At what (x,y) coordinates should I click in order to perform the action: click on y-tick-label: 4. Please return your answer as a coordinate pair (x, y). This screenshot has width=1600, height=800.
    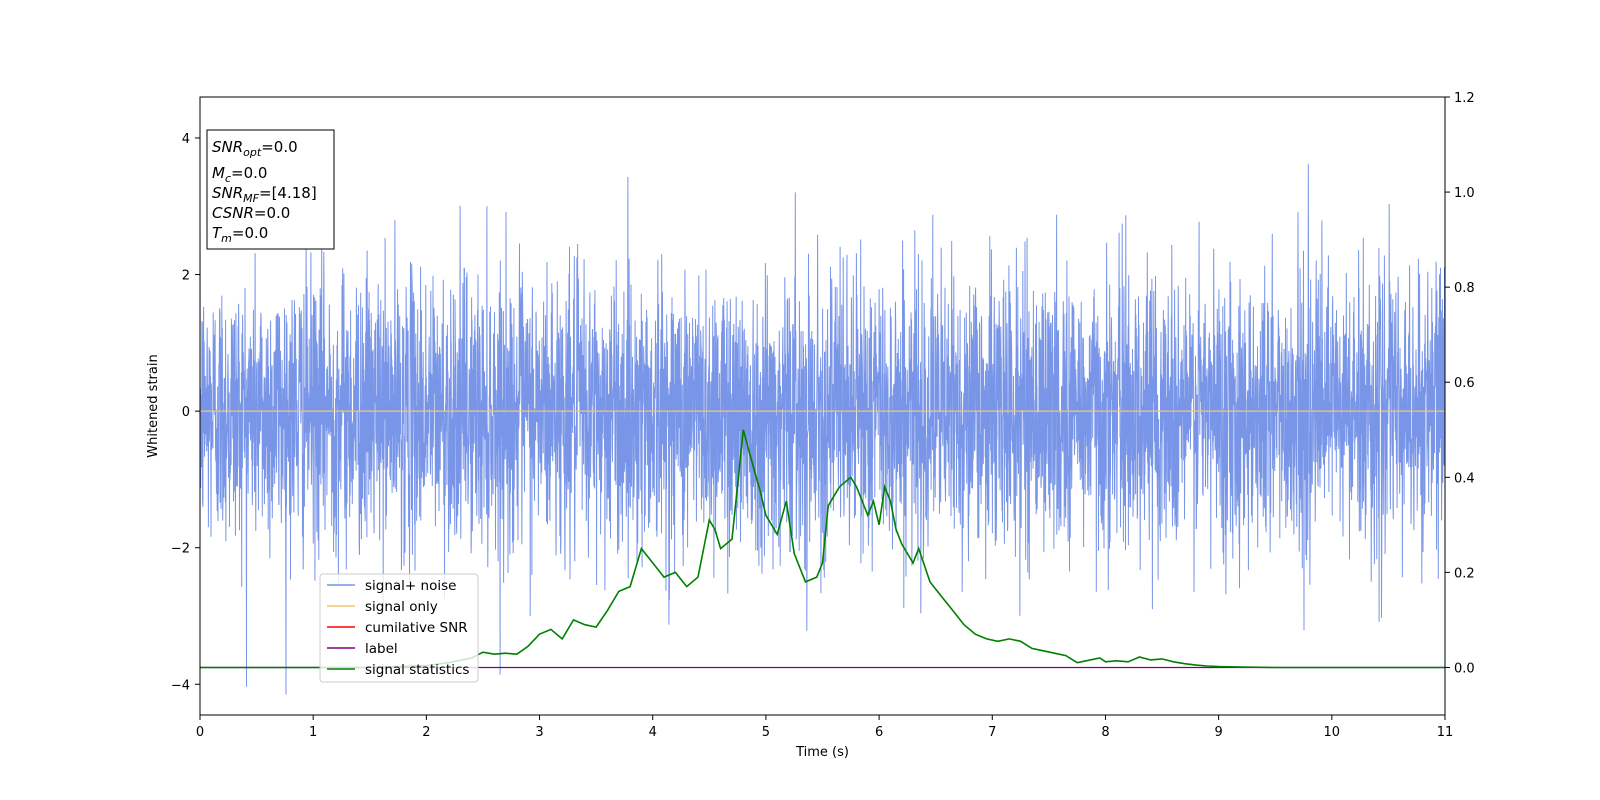
    Looking at the image, I should click on (186, 139).